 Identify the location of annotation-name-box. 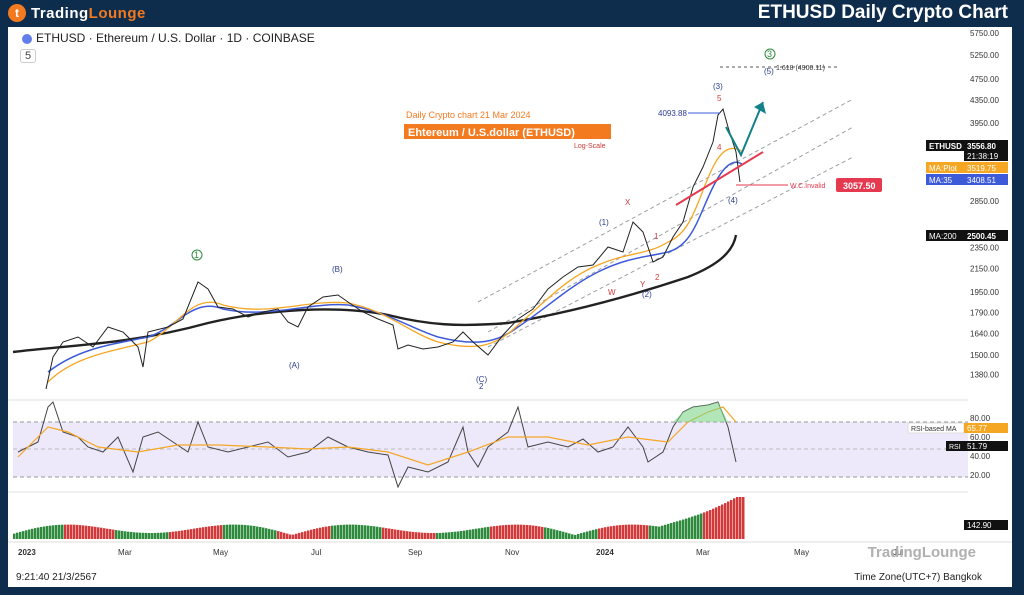
(507, 131).